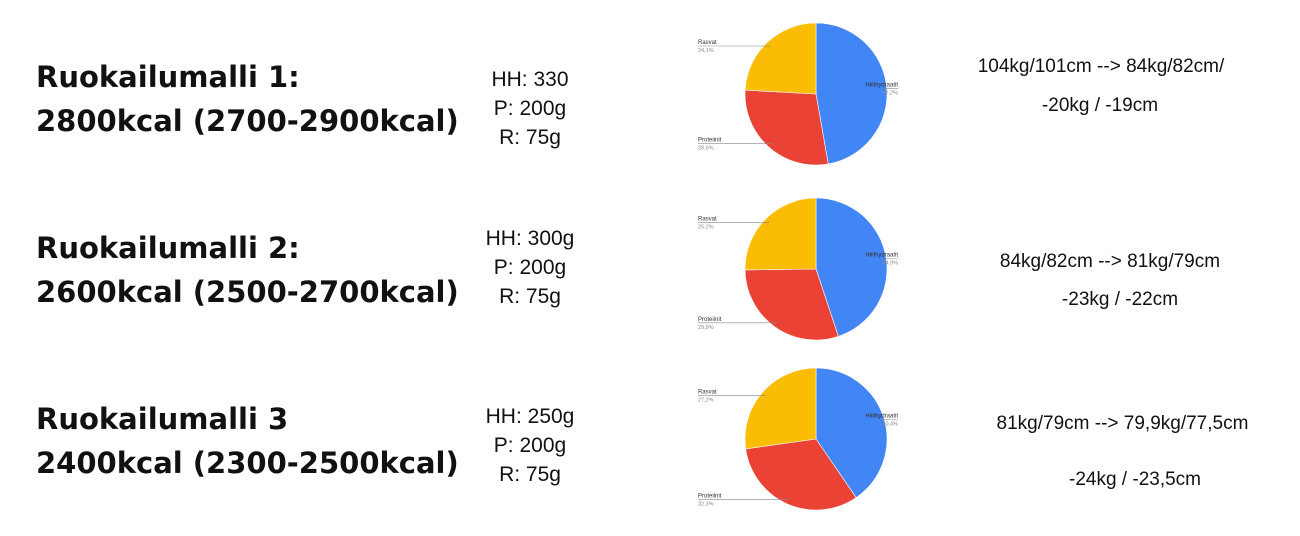 This screenshot has height=536, width=1300. Describe the element at coordinates (162, 419) in the screenshot. I see `plan-name: Ruokailumalli 3` at that location.